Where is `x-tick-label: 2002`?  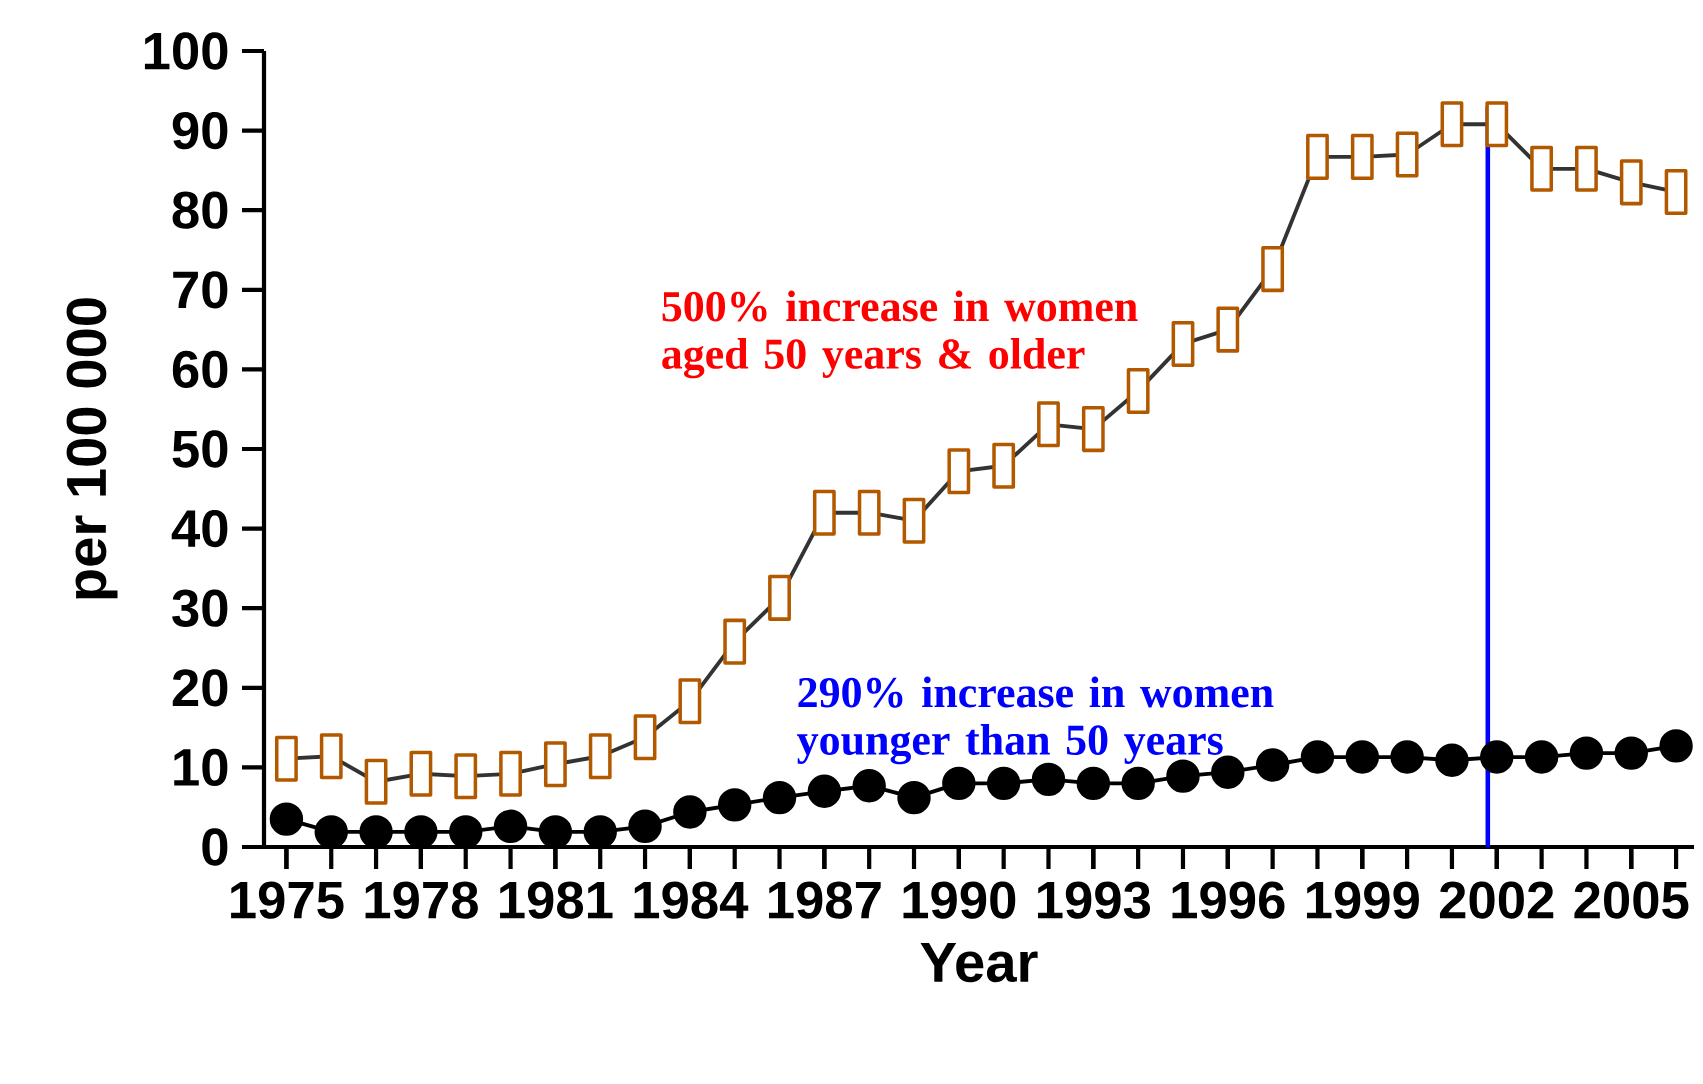 x-tick-label: 2002 is located at coordinates (1496, 900).